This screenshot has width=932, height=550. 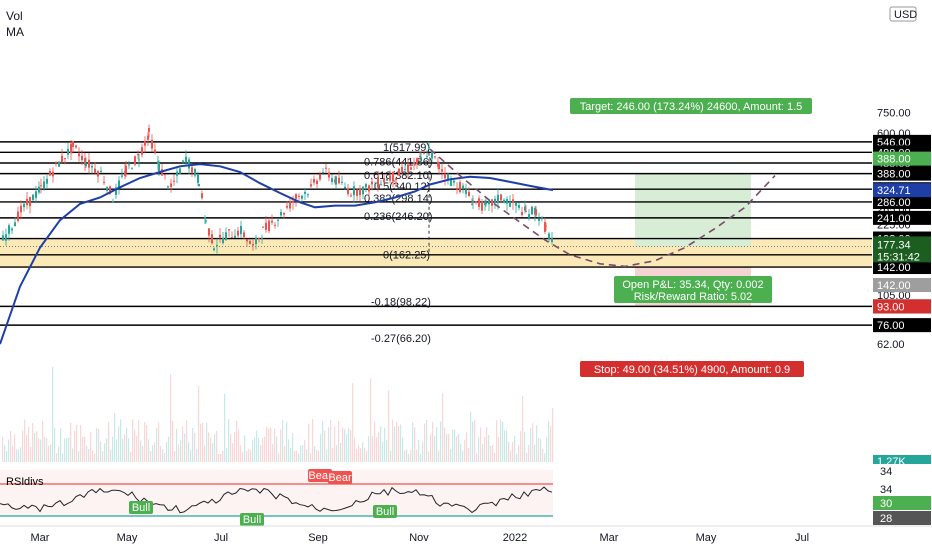 I want to click on currency-text: USD, so click(x=905, y=15).